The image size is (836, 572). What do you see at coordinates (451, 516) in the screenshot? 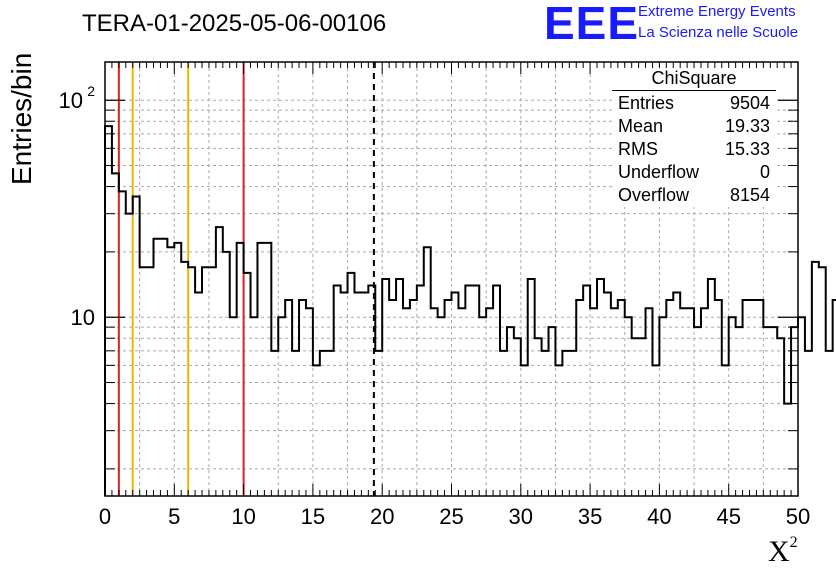
I see `x-tick-label: 25` at bounding box center [451, 516].